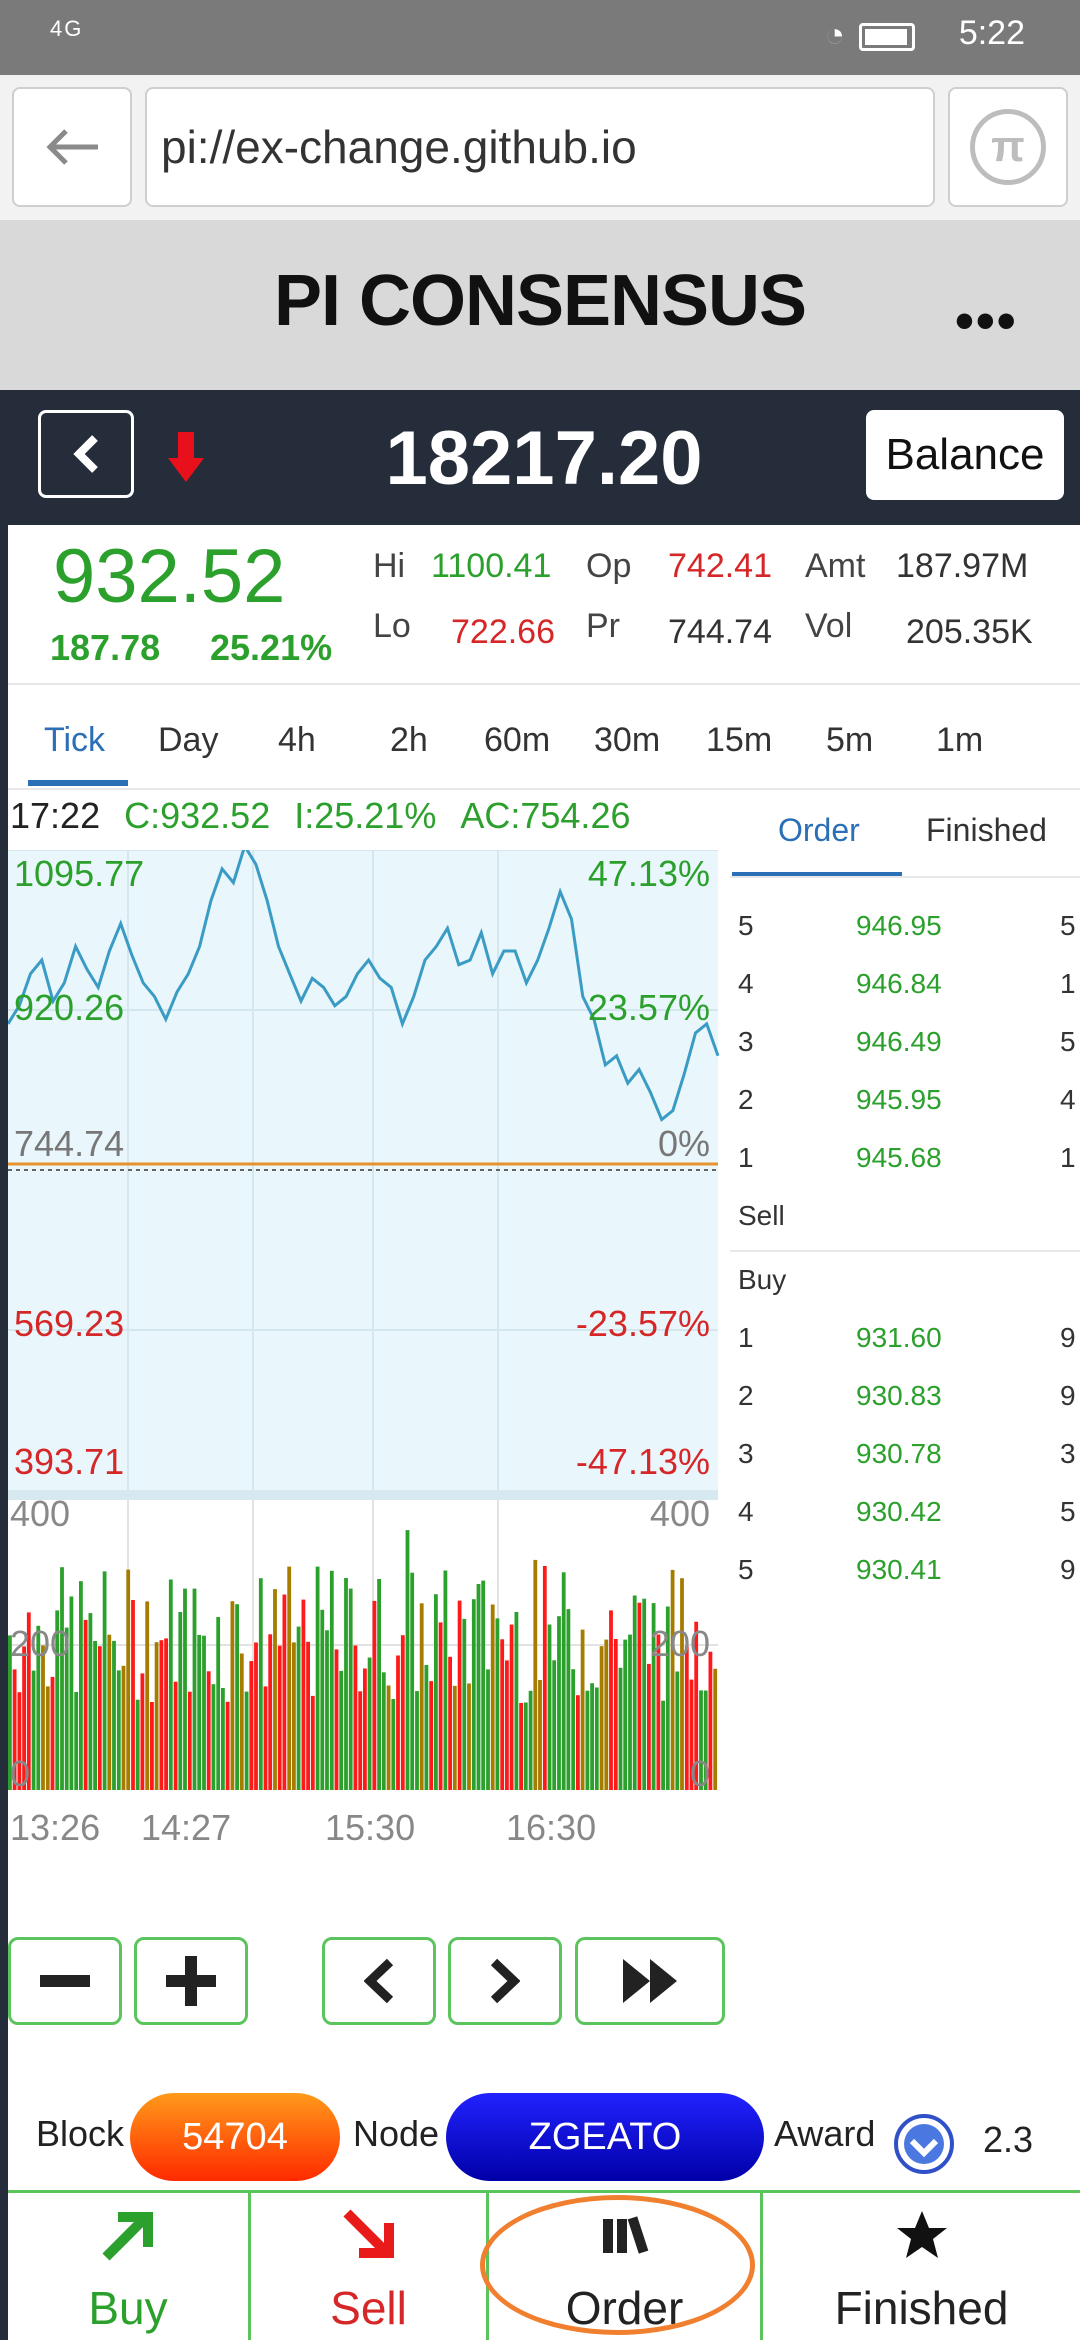 The image size is (1080, 2340). I want to click on pct-label-min: -47.13%, so click(643, 1461).